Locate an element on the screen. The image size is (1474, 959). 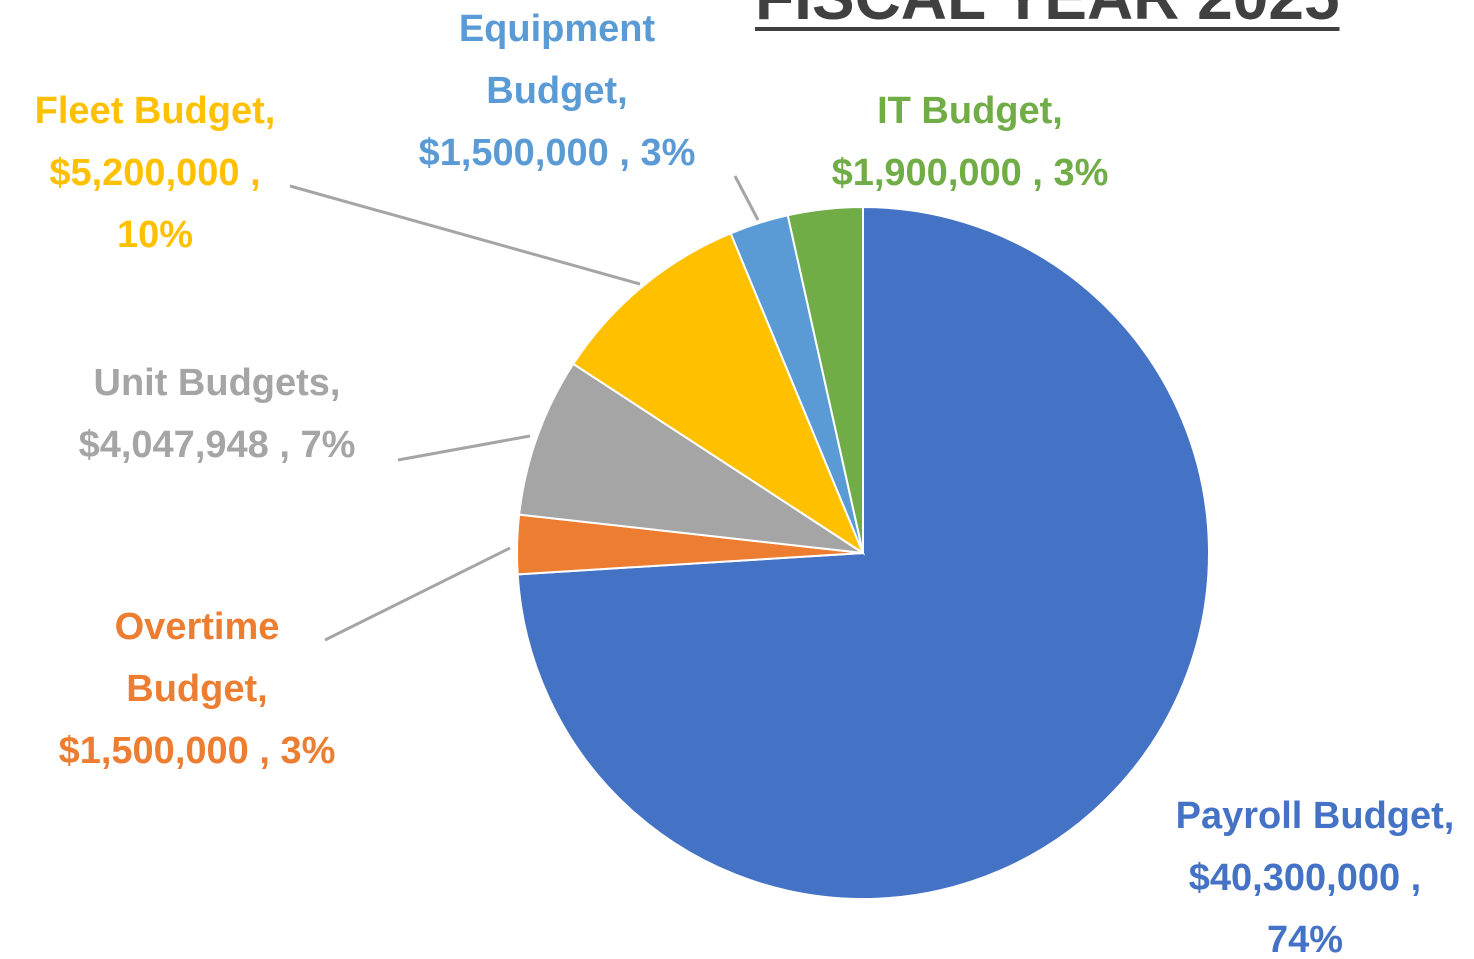
data-label: Fleet Budget, $5,200,000 , 10% is located at coordinates (155, 173).